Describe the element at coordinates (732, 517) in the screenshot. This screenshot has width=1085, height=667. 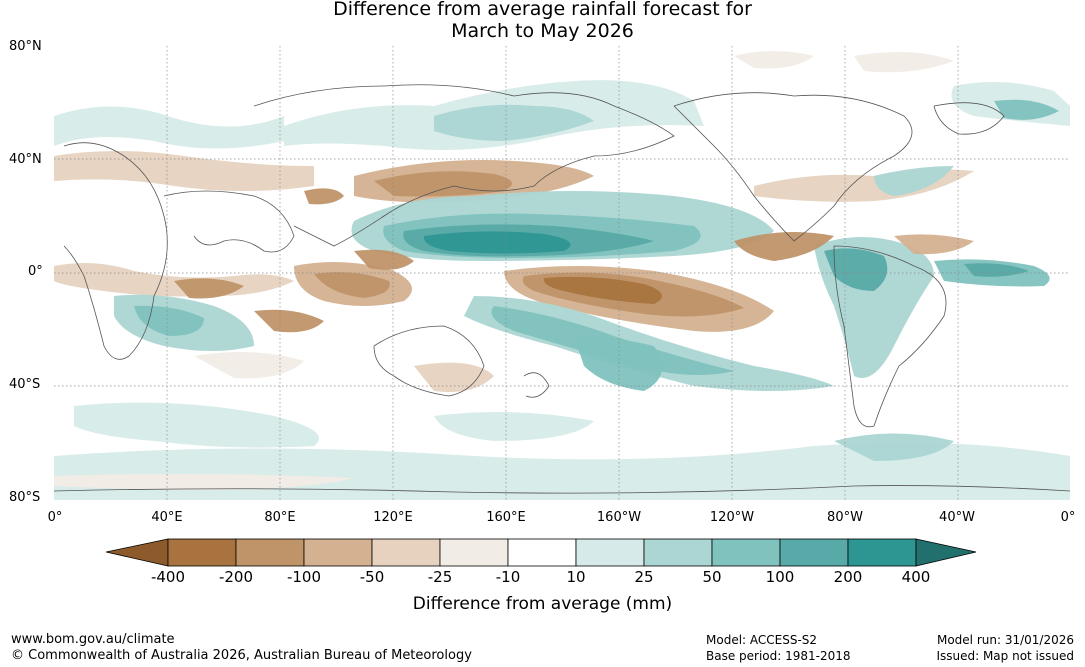
I see `lon-label-120w: 120°W` at that location.